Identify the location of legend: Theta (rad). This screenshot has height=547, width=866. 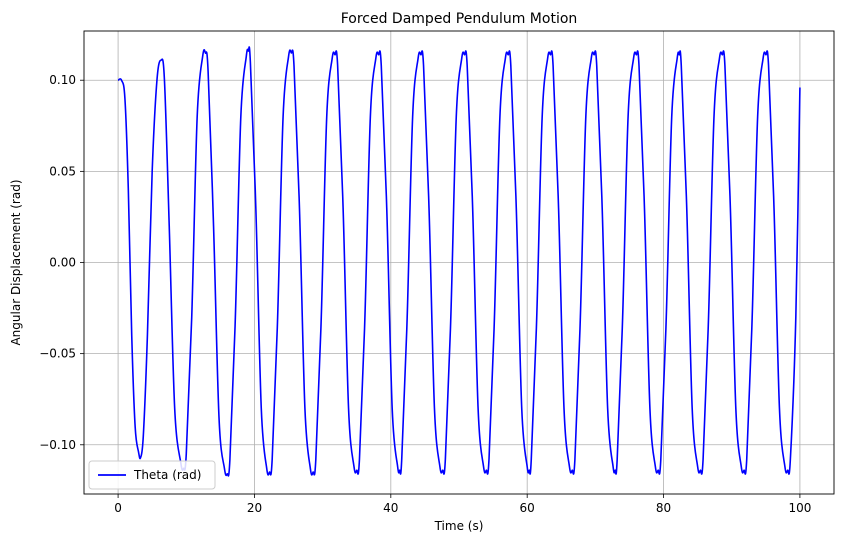
(152, 475).